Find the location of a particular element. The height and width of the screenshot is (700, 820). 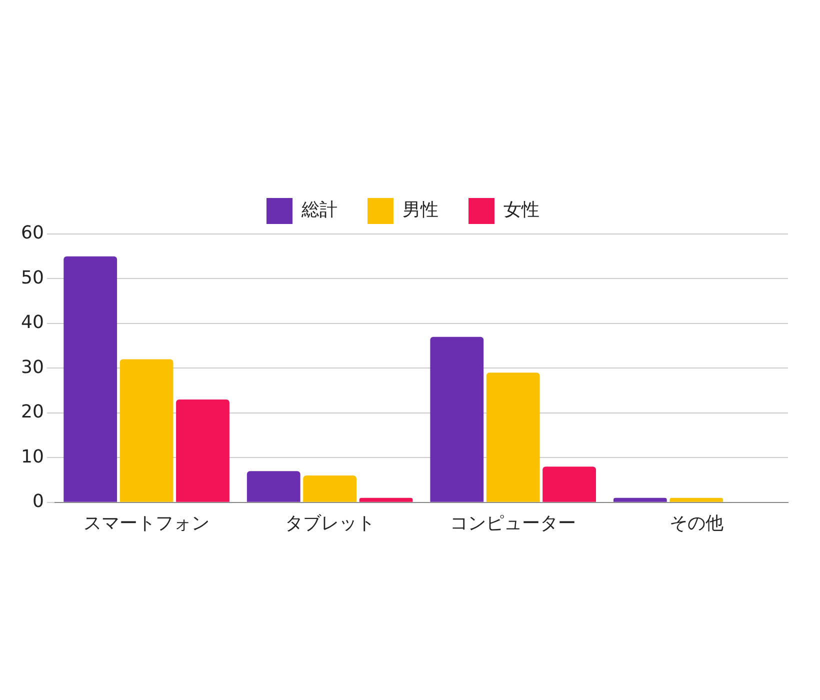

legend-label: 女性 is located at coordinates (522, 210).